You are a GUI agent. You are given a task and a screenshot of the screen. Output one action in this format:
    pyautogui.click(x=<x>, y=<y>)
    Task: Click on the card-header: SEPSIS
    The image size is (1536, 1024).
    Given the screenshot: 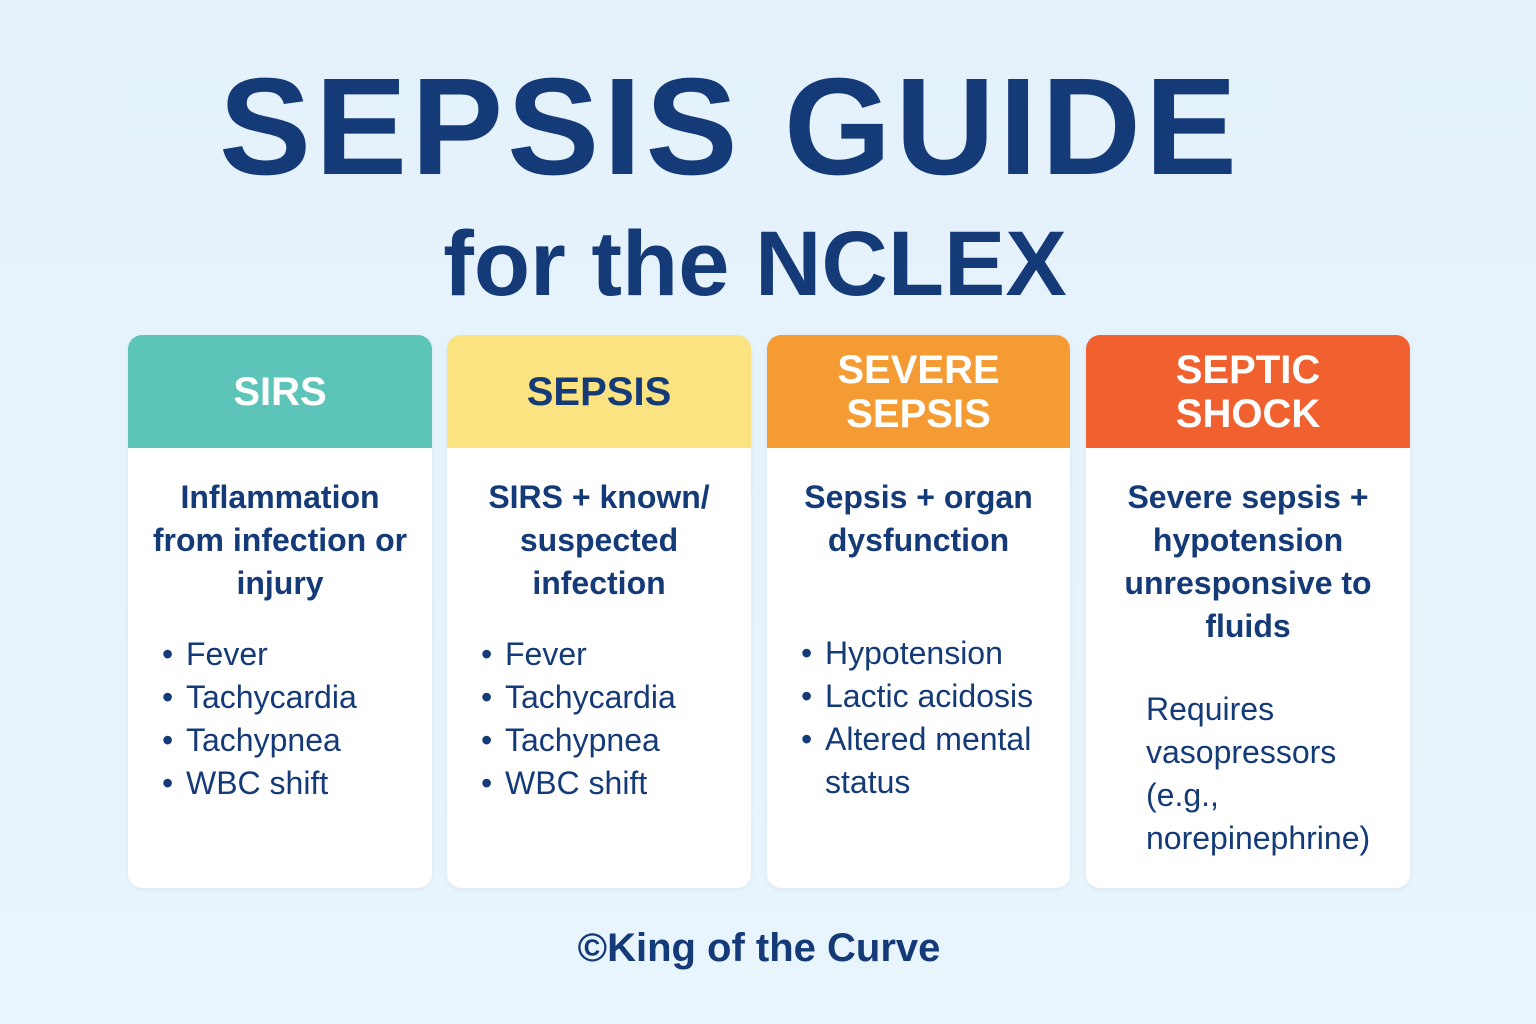 What is the action you would take?
    pyautogui.click(x=599, y=391)
    